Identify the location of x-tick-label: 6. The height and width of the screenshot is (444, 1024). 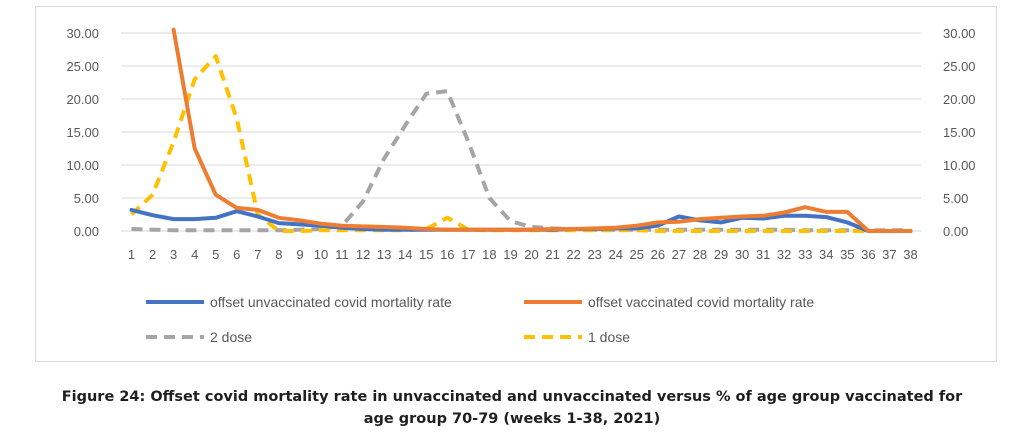
(236, 254).